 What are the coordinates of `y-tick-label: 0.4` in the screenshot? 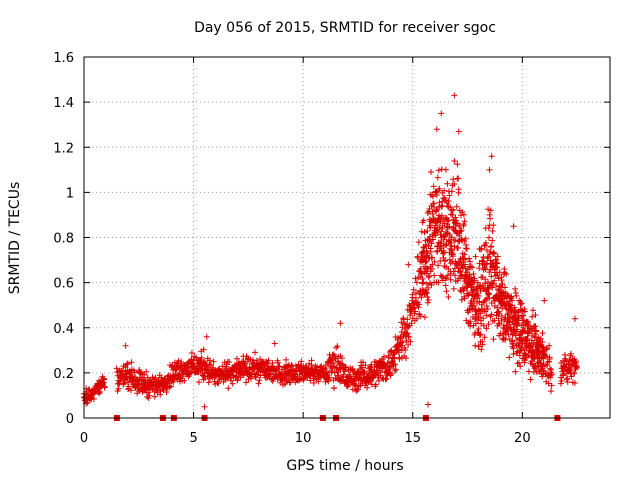 It's located at (63, 329).